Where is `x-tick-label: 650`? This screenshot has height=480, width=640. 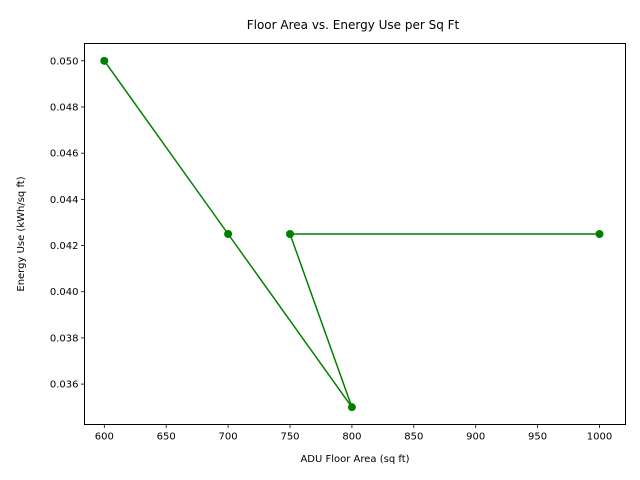 x-tick-label: 650 is located at coordinates (166, 437).